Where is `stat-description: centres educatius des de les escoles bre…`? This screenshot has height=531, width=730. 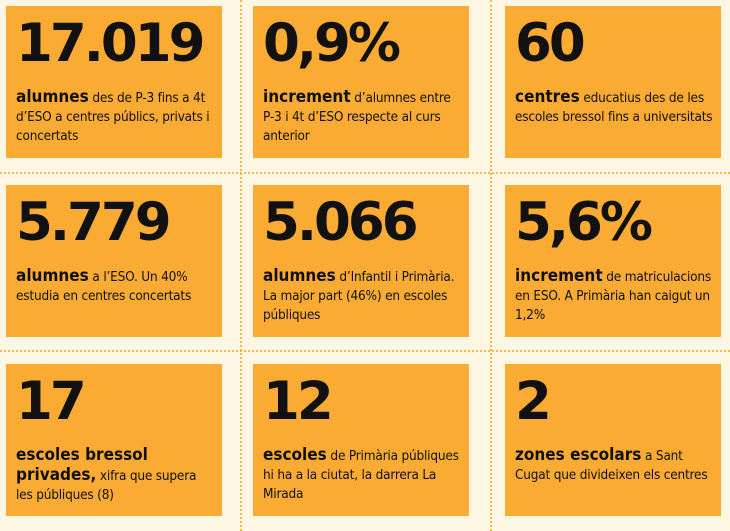 stat-description: centres educatius des de les escoles bre… is located at coordinates (614, 107).